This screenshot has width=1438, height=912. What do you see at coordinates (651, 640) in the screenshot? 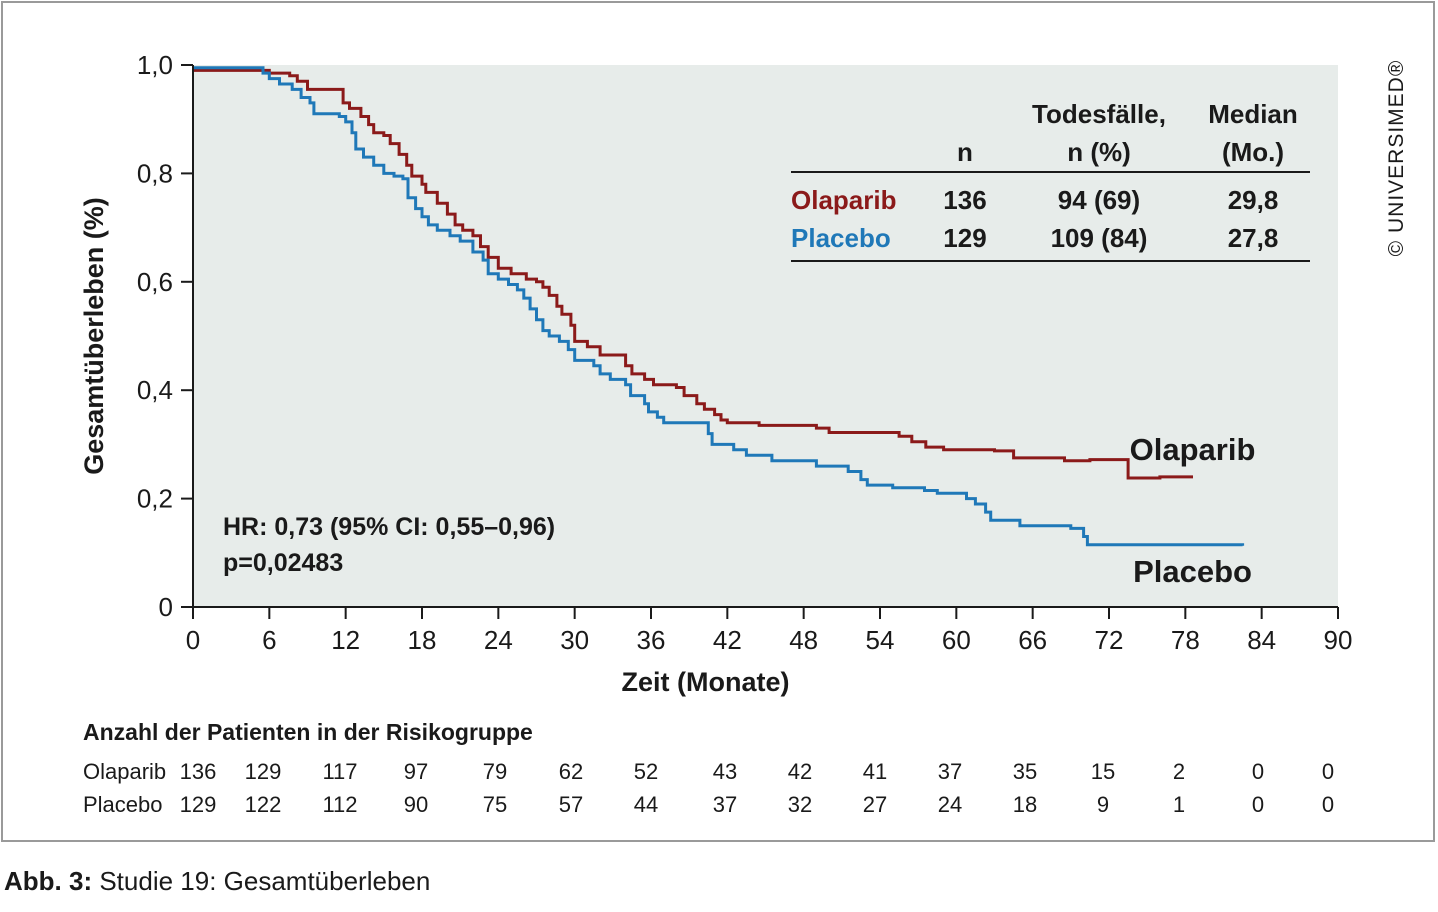
I see `x-tick-label: 36` at bounding box center [651, 640].